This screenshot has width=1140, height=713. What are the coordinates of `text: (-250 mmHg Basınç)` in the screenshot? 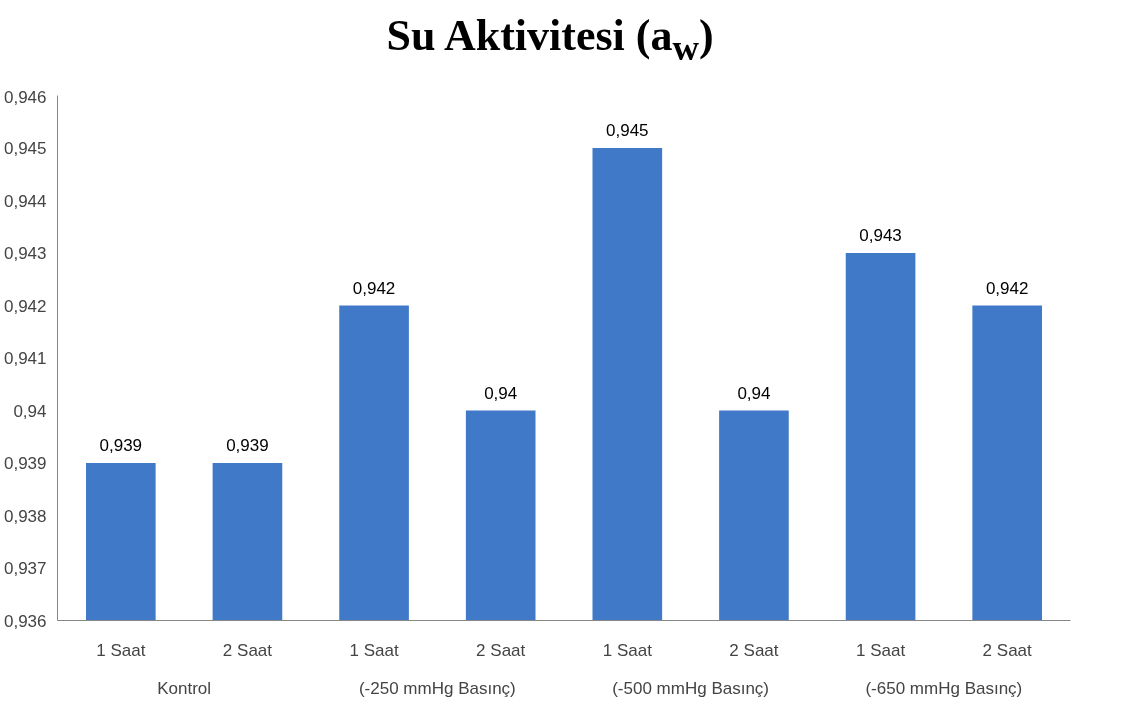 It's located at (437, 688).